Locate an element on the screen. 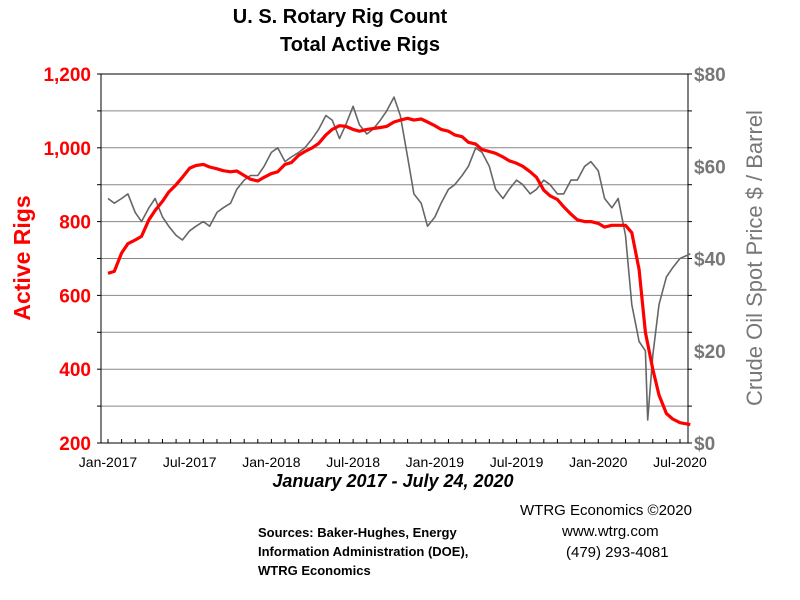  credit-phone: (479) 293-4081 is located at coordinates (617, 552).